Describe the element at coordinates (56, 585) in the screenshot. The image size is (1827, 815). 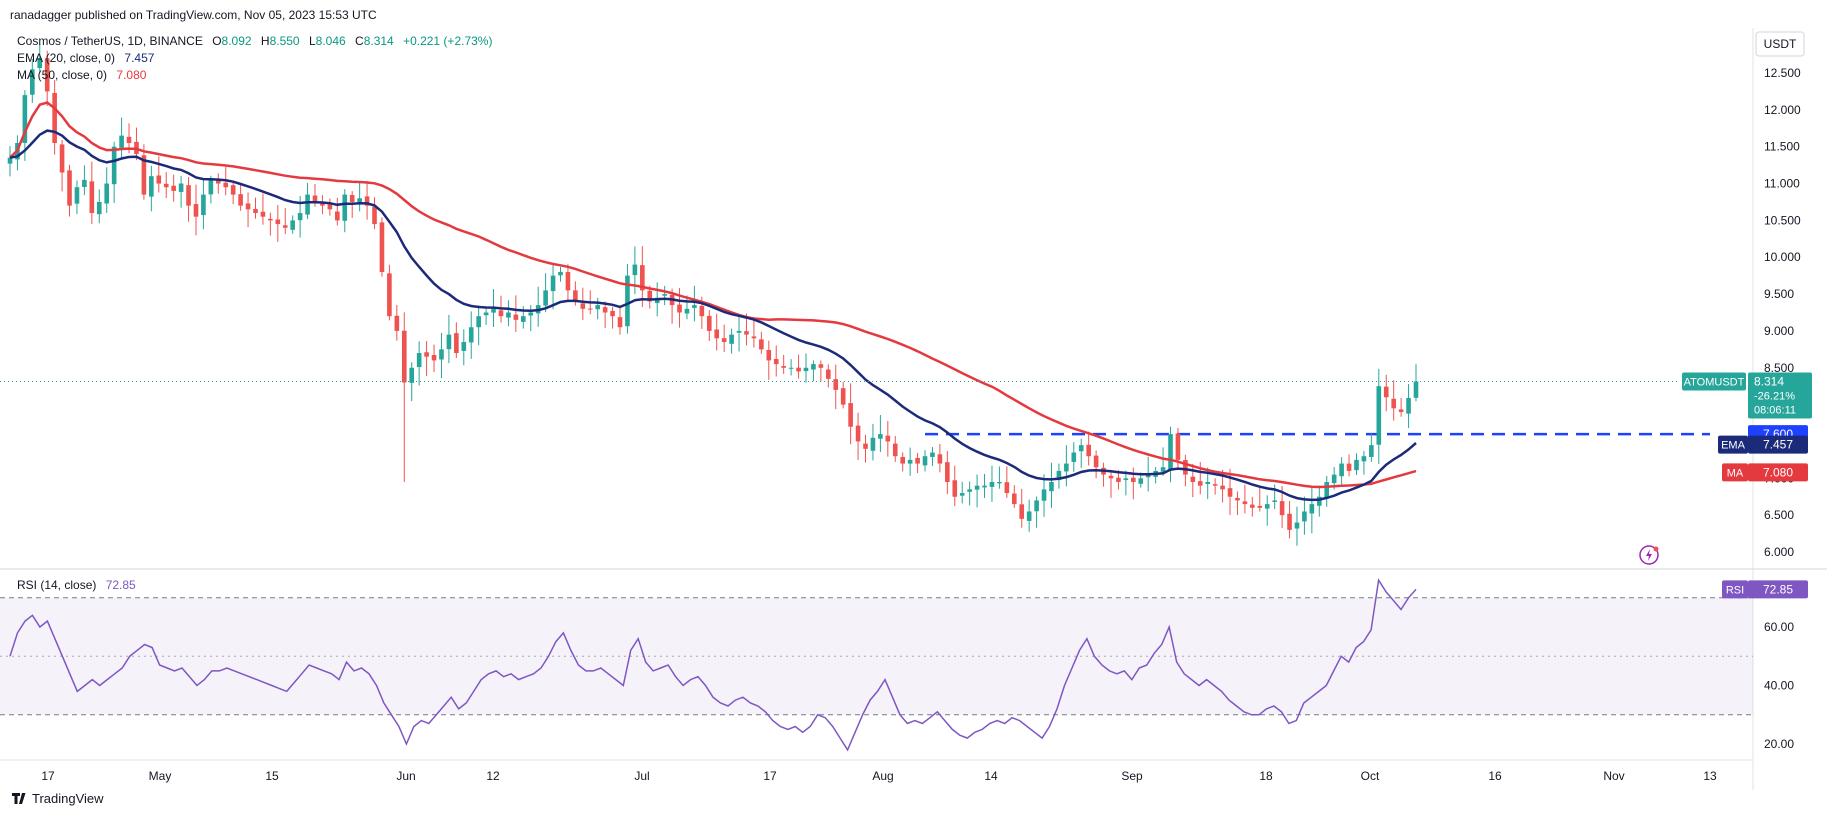
I see `rsi-legend-label: RSI (14, close)` at that location.